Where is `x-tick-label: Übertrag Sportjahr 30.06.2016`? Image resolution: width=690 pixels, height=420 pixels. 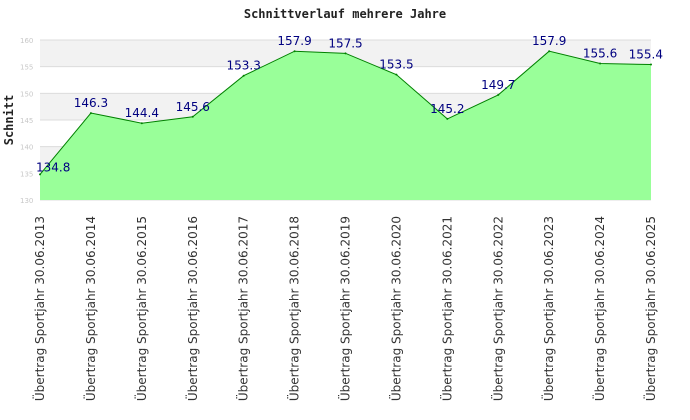
x-tick-label: Übertrag Sportjahr 30.06.2016 is located at coordinates (192, 308).